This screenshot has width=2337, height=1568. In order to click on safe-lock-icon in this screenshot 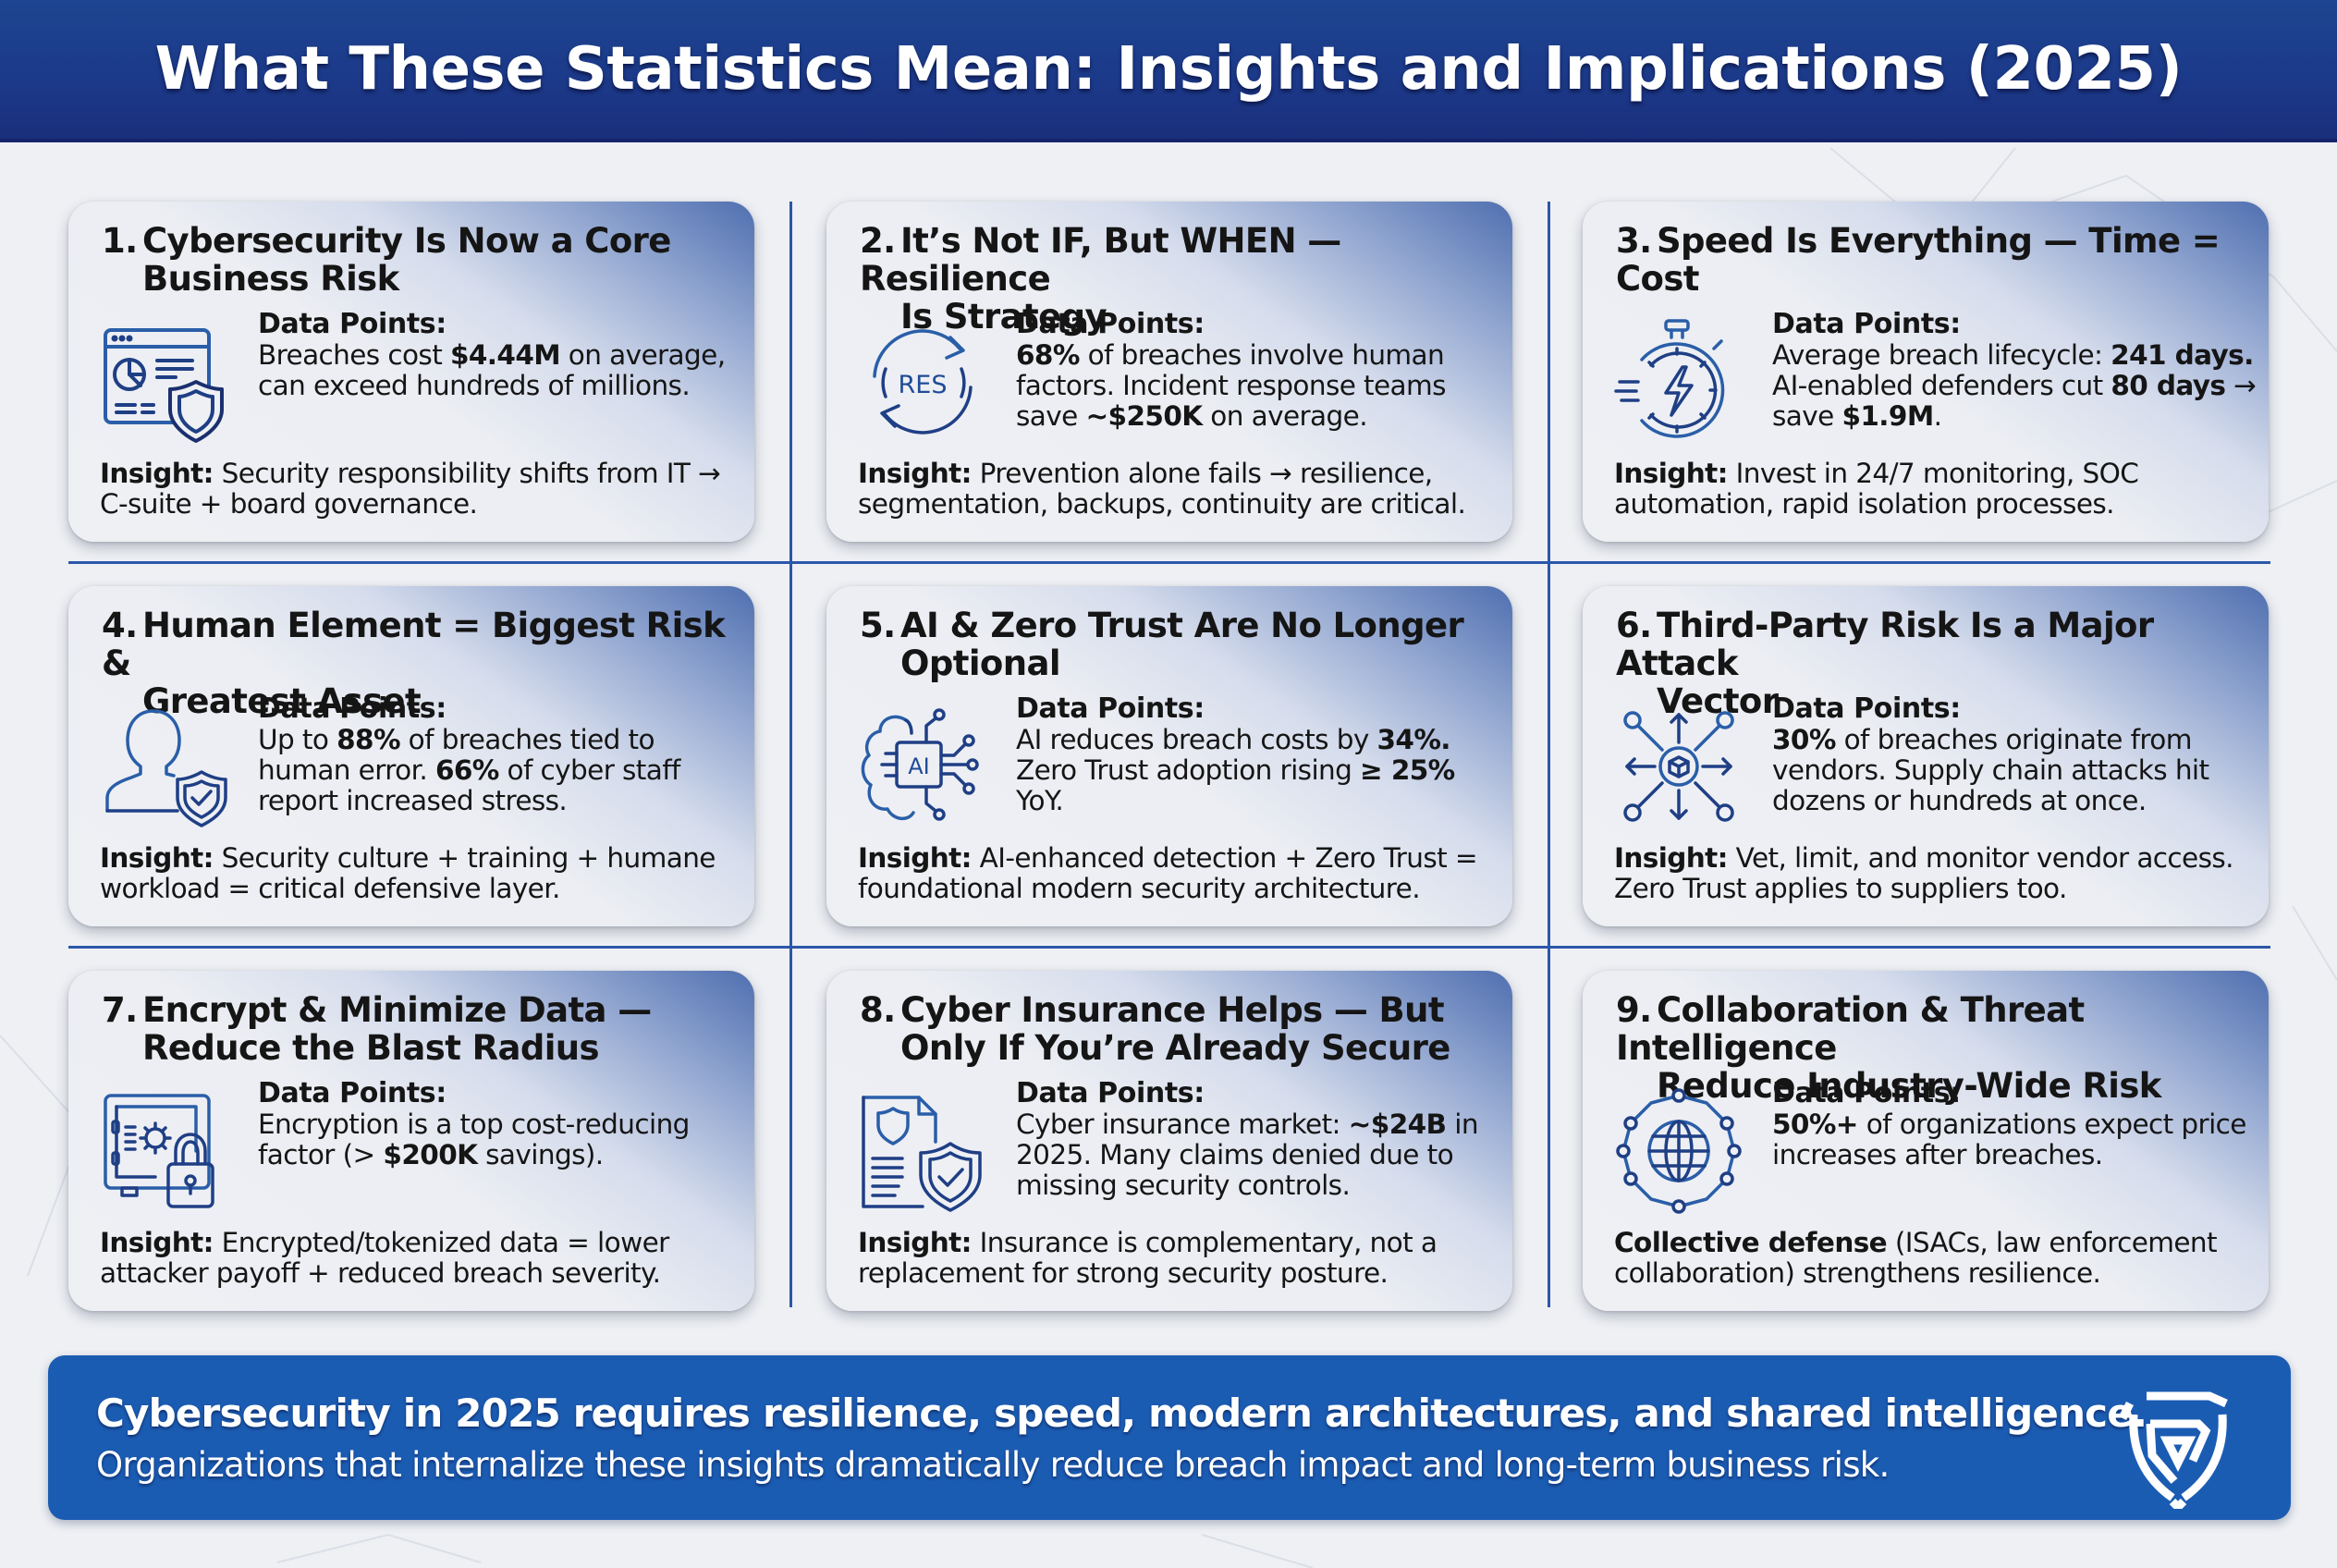, I will do `click(159, 1151)`.